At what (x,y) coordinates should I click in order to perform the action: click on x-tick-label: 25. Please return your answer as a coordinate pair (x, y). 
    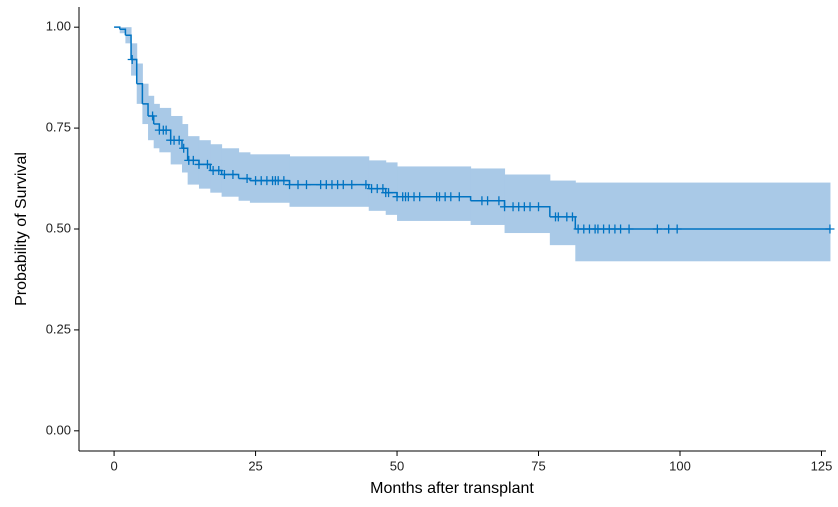
    Looking at the image, I should click on (255, 465).